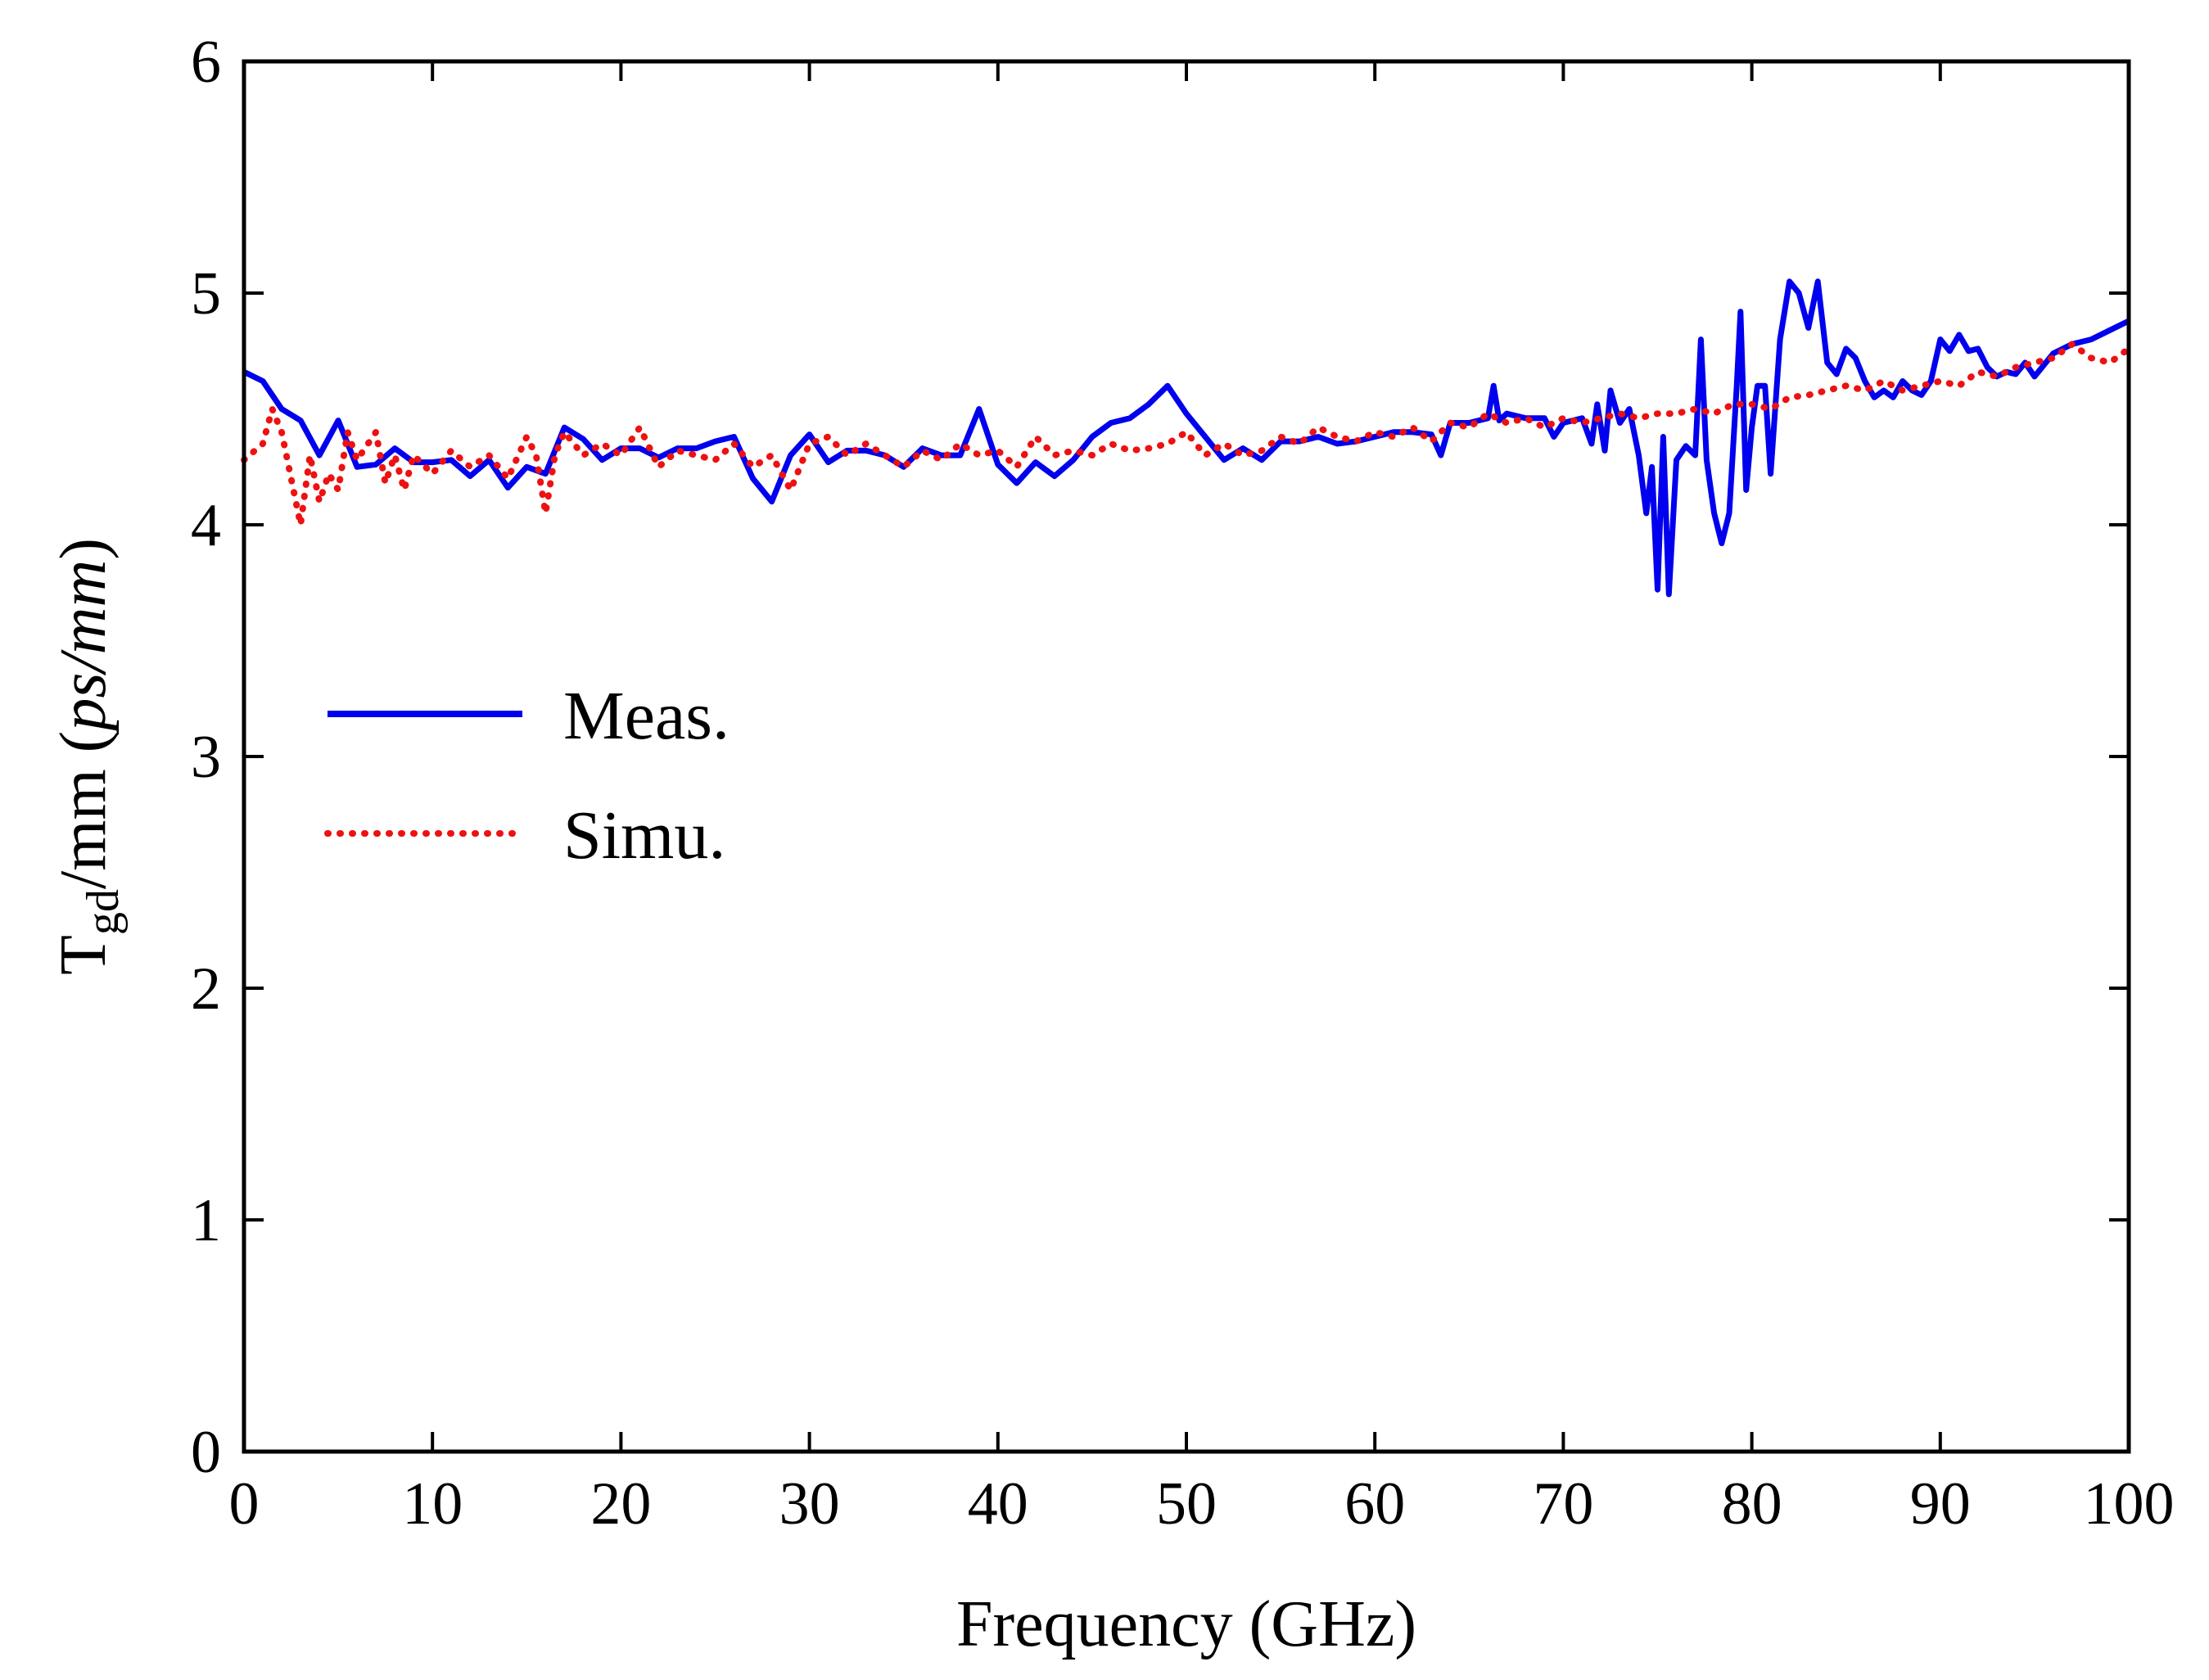 The image size is (2209, 1680). I want to click on y-axis-title: Tgd/mm (ps/mm), so click(88, 756).